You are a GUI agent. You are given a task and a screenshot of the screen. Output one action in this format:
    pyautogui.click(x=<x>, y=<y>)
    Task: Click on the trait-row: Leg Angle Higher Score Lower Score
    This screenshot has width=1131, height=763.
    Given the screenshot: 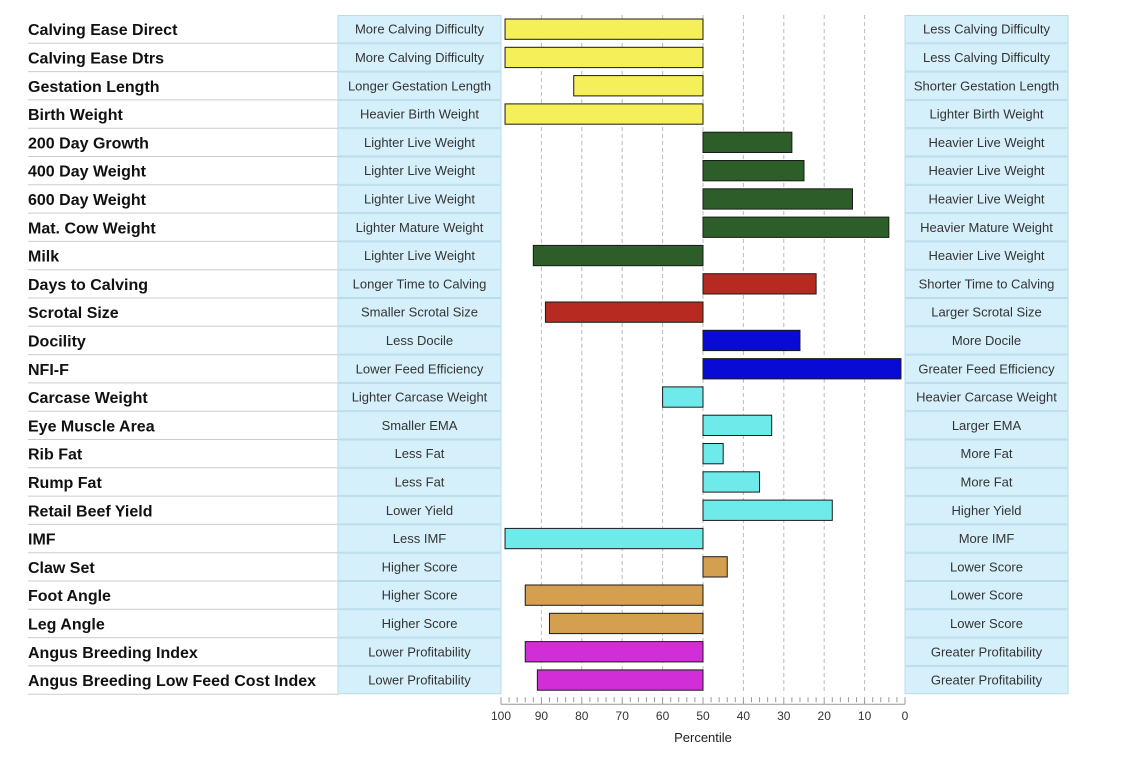 What is the action you would take?
    pyautogui.click(x=548, y=624)
    